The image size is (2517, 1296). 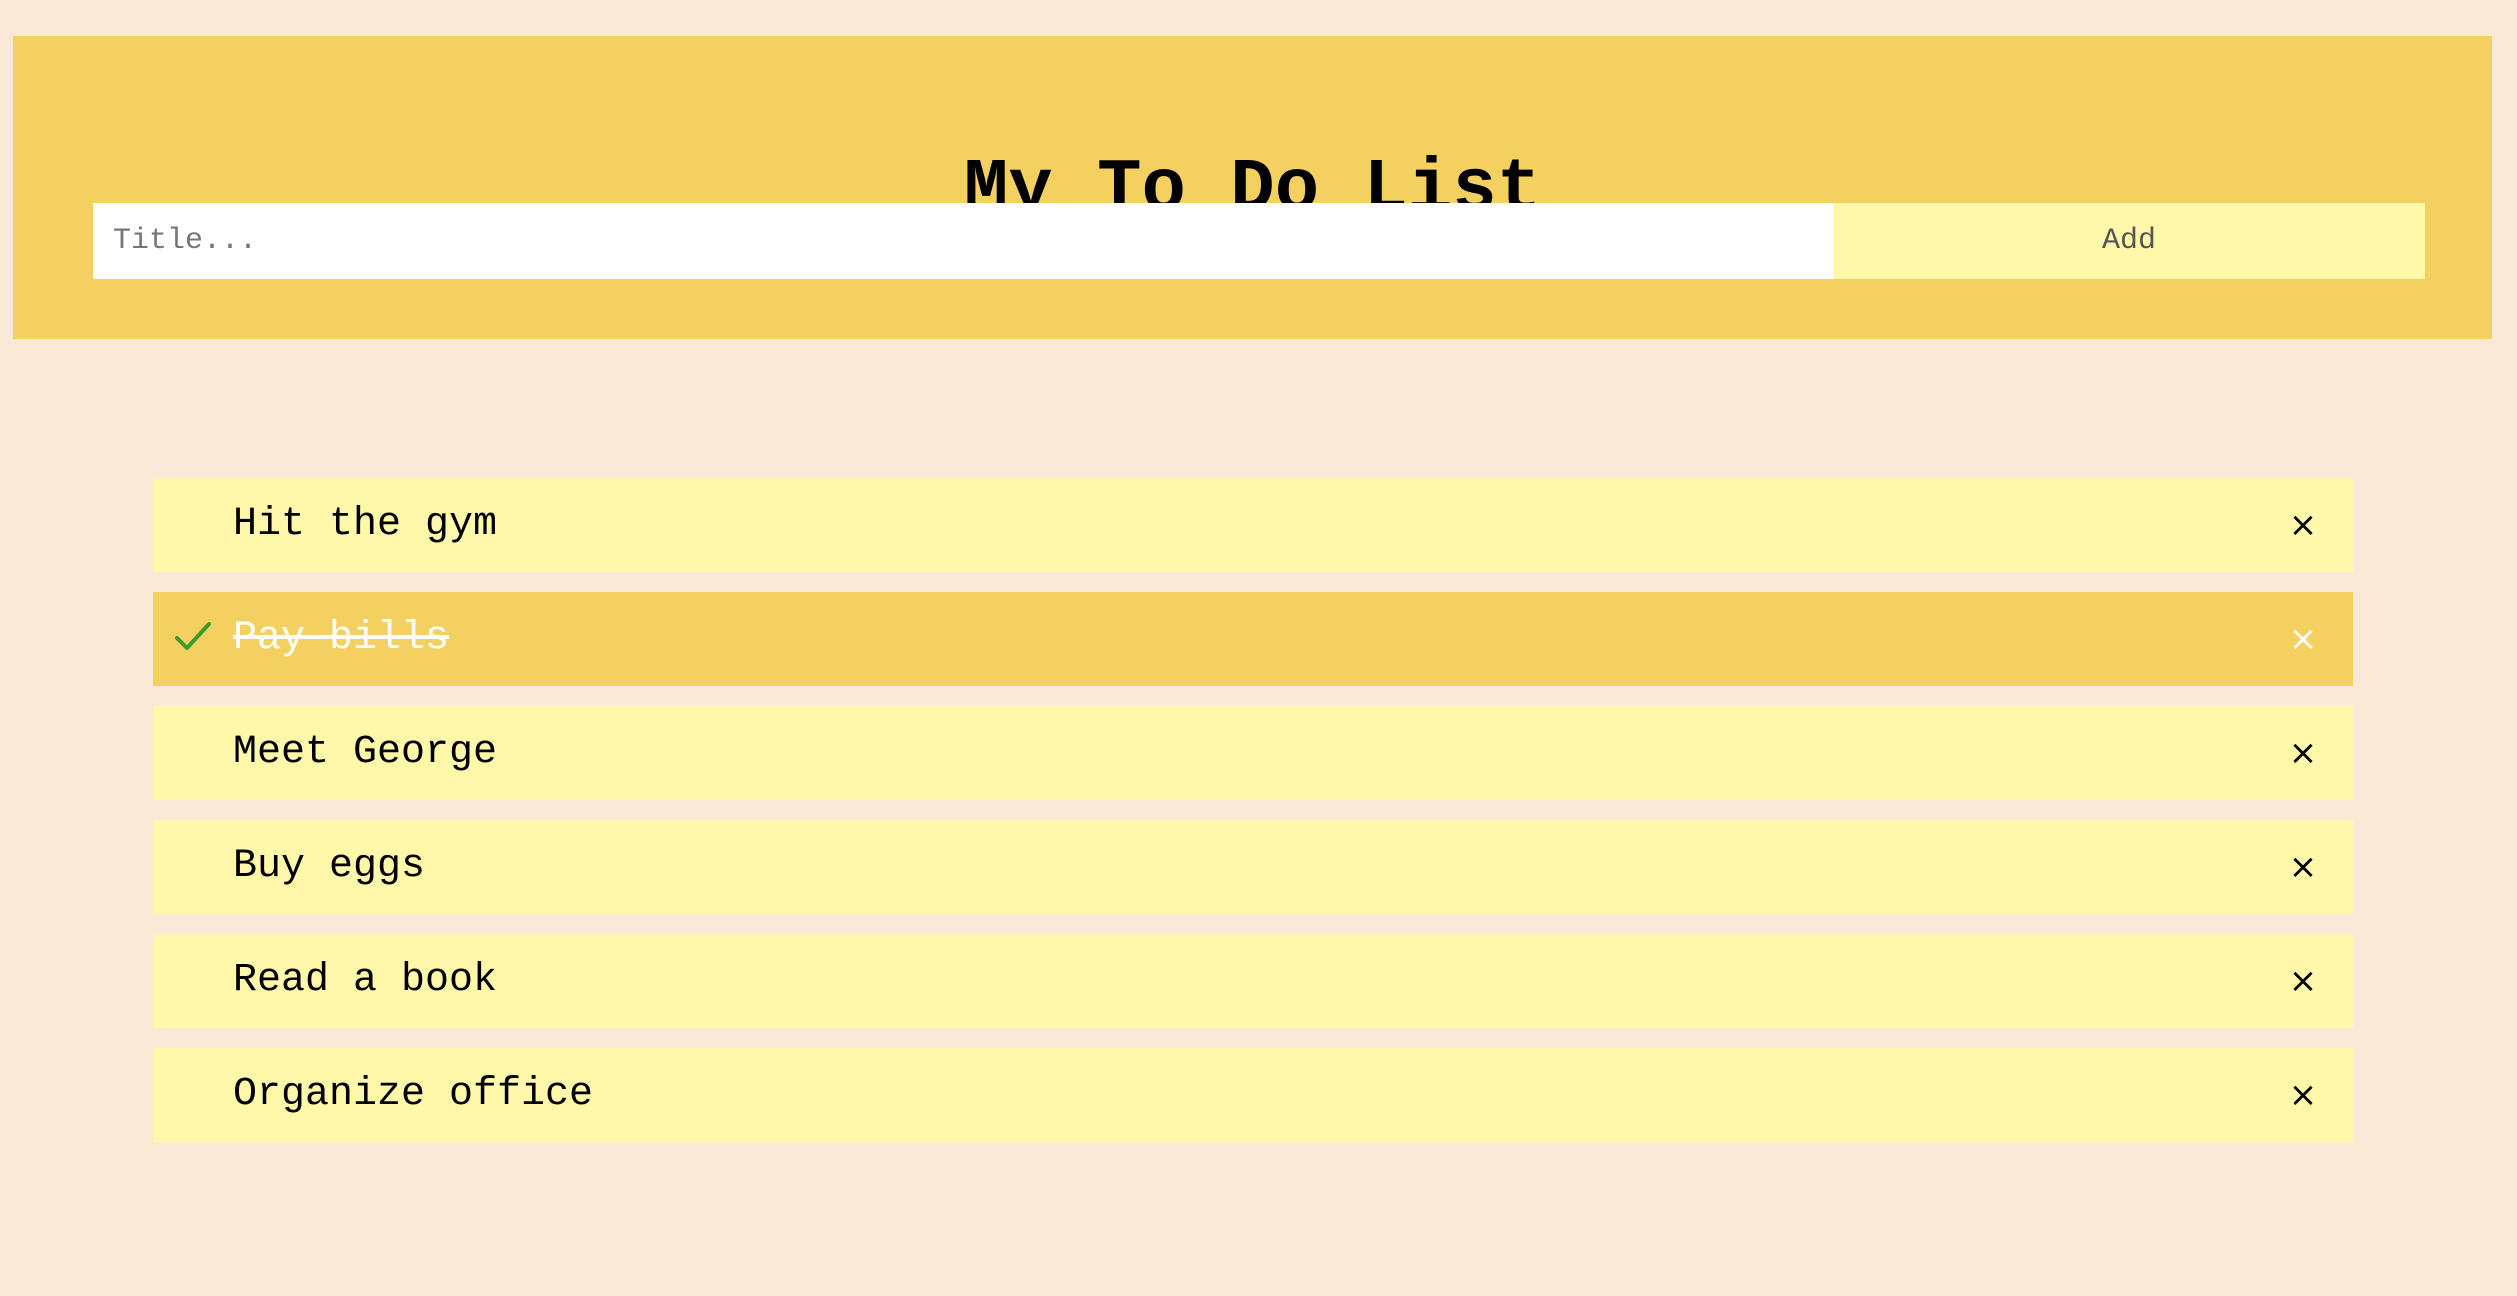 What do you see at coordinates (1253, 1095) in the screenshot?
I see `todo-item: Organize office ×` at bounding box center [1253, 1095].